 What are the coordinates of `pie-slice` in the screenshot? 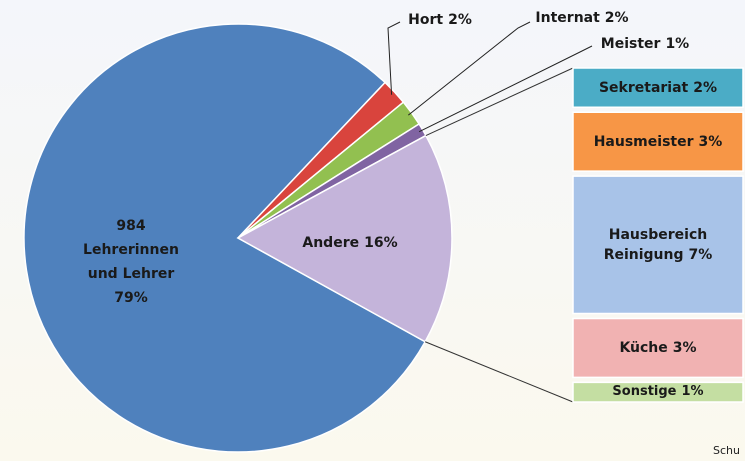 It's located at (344, 238).